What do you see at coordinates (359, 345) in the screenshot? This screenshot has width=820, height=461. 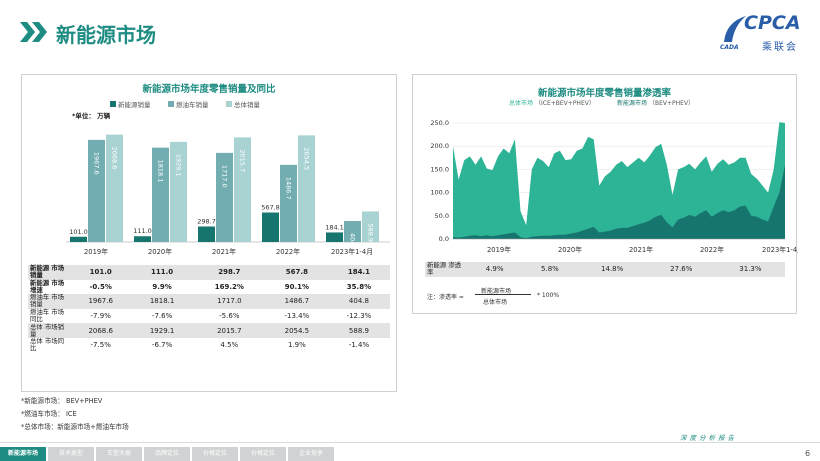 I see `table-cell: -1.4%` at bounding box center [359, 345].